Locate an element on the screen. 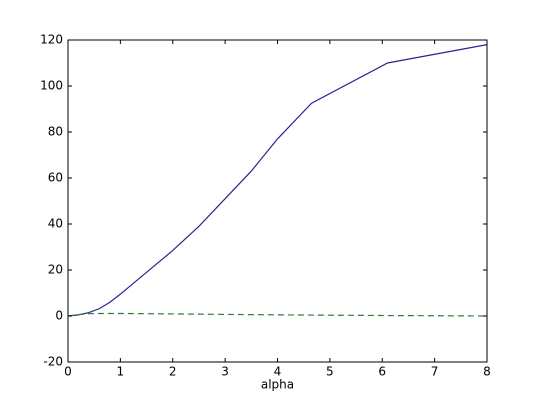 Image resolution: width=540 pixels, height=403 pixels. y-tick-label: 40 is located at coordinates (55, 224).